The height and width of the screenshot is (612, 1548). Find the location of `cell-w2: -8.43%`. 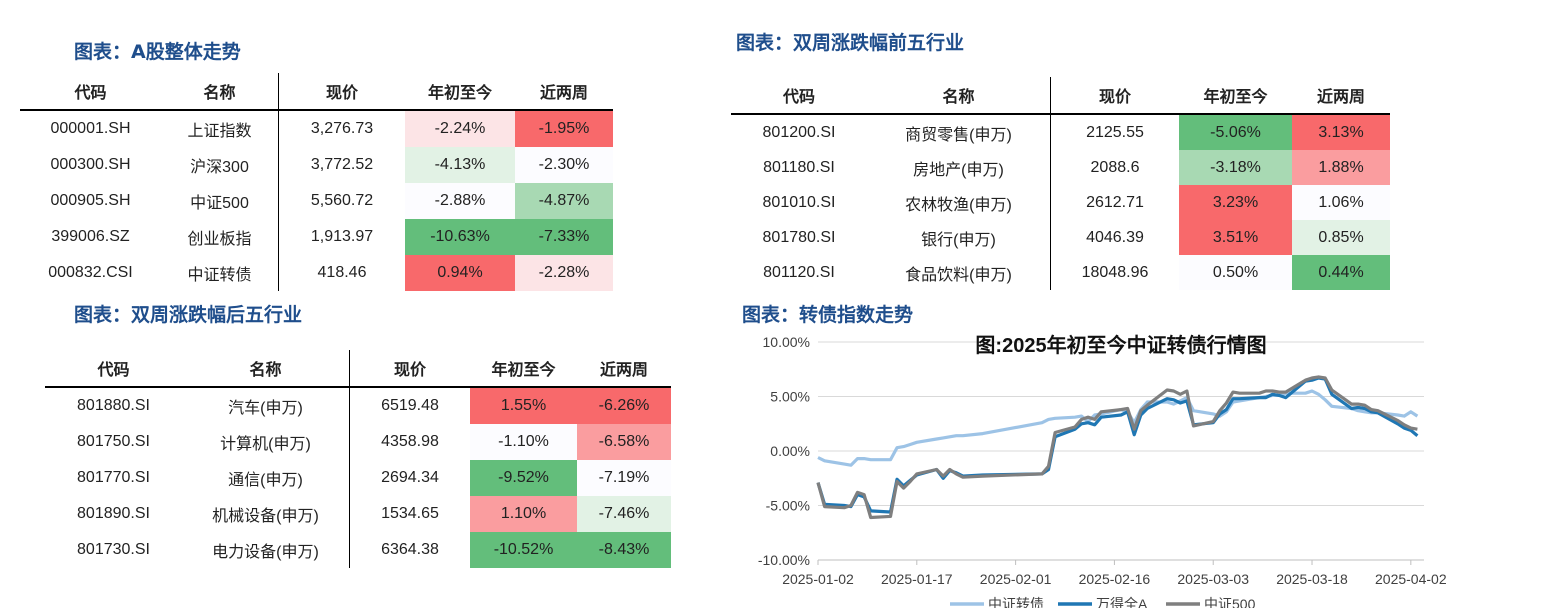

cell-w2: -8.43% is located at coordinates (624, 550).